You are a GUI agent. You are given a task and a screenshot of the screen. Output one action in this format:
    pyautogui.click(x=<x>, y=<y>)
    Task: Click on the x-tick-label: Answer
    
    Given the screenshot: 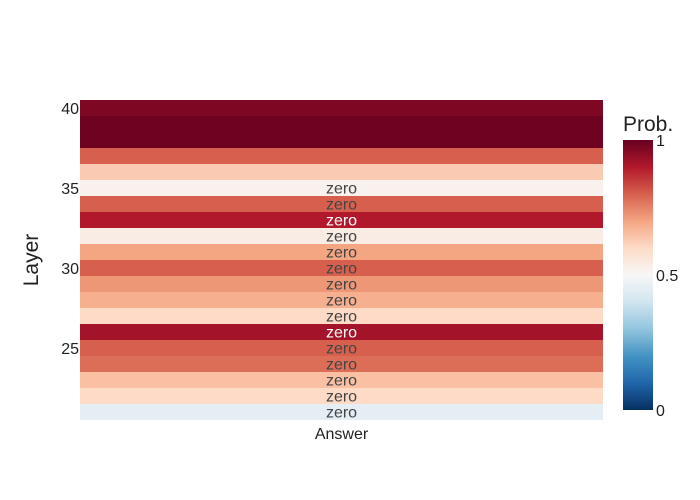 What is the action you would take?
    pyautogui.click(x=342, y=434)
    